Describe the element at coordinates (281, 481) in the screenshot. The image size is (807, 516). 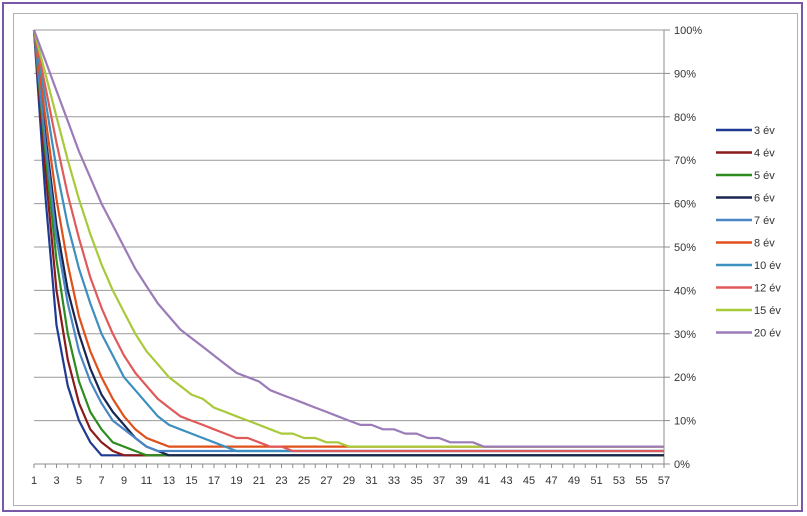
I see `x-tick-label: 23` at that location.